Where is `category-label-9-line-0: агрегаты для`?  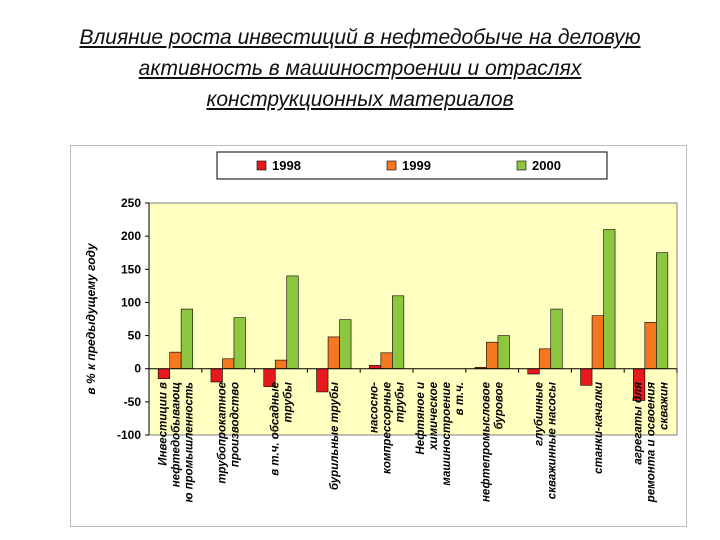
category-label-9-line-0: агрегаты для is located at coordinates (639, 423).